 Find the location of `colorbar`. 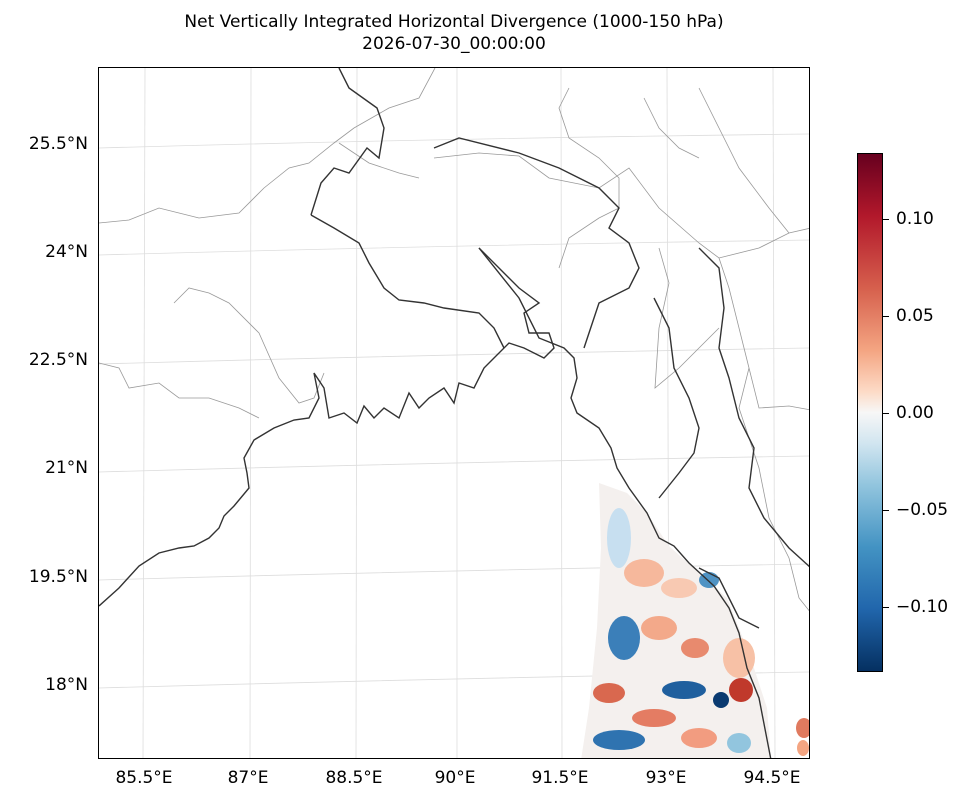

colorbar is located at coordinates (870, 412).